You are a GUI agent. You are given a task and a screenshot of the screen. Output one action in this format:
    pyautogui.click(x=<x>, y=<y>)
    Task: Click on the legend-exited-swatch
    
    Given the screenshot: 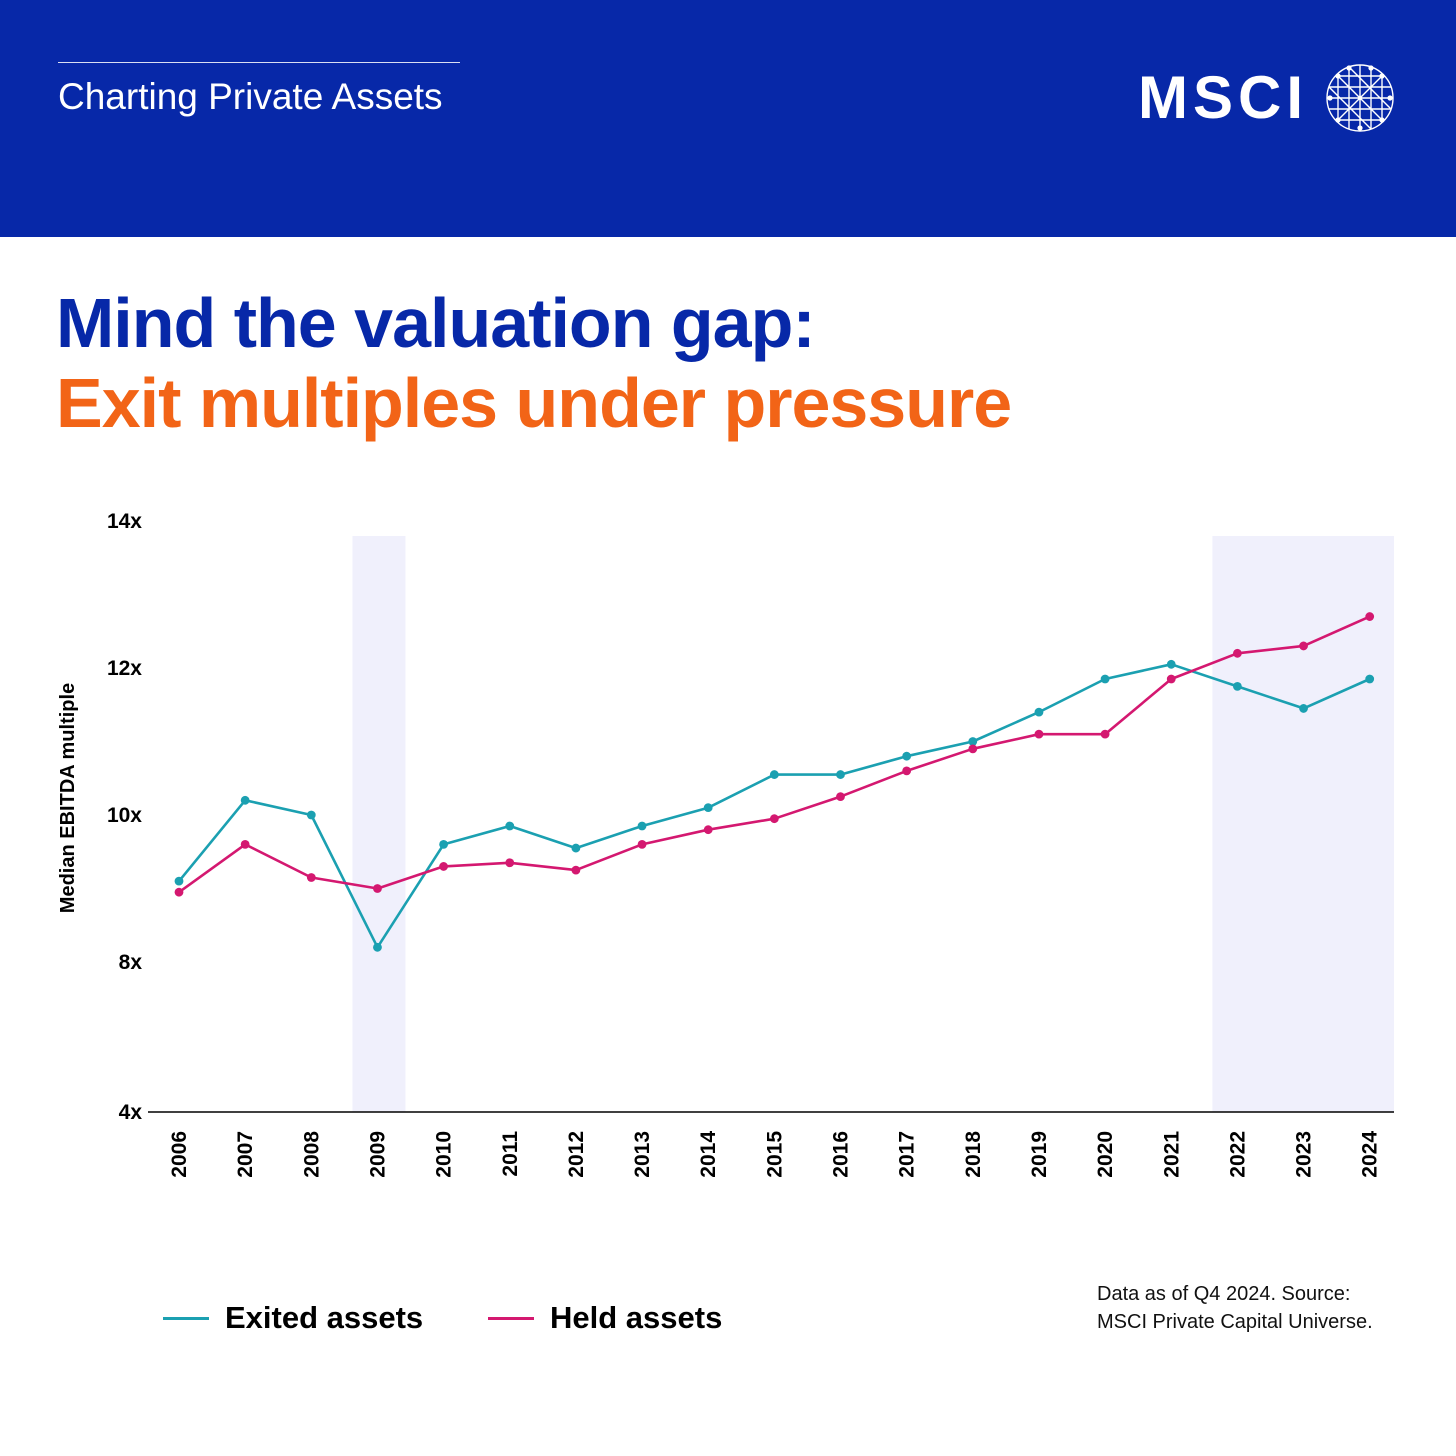 What is the action you would take?
    pyautogui.click(x=186, y=1318)
    